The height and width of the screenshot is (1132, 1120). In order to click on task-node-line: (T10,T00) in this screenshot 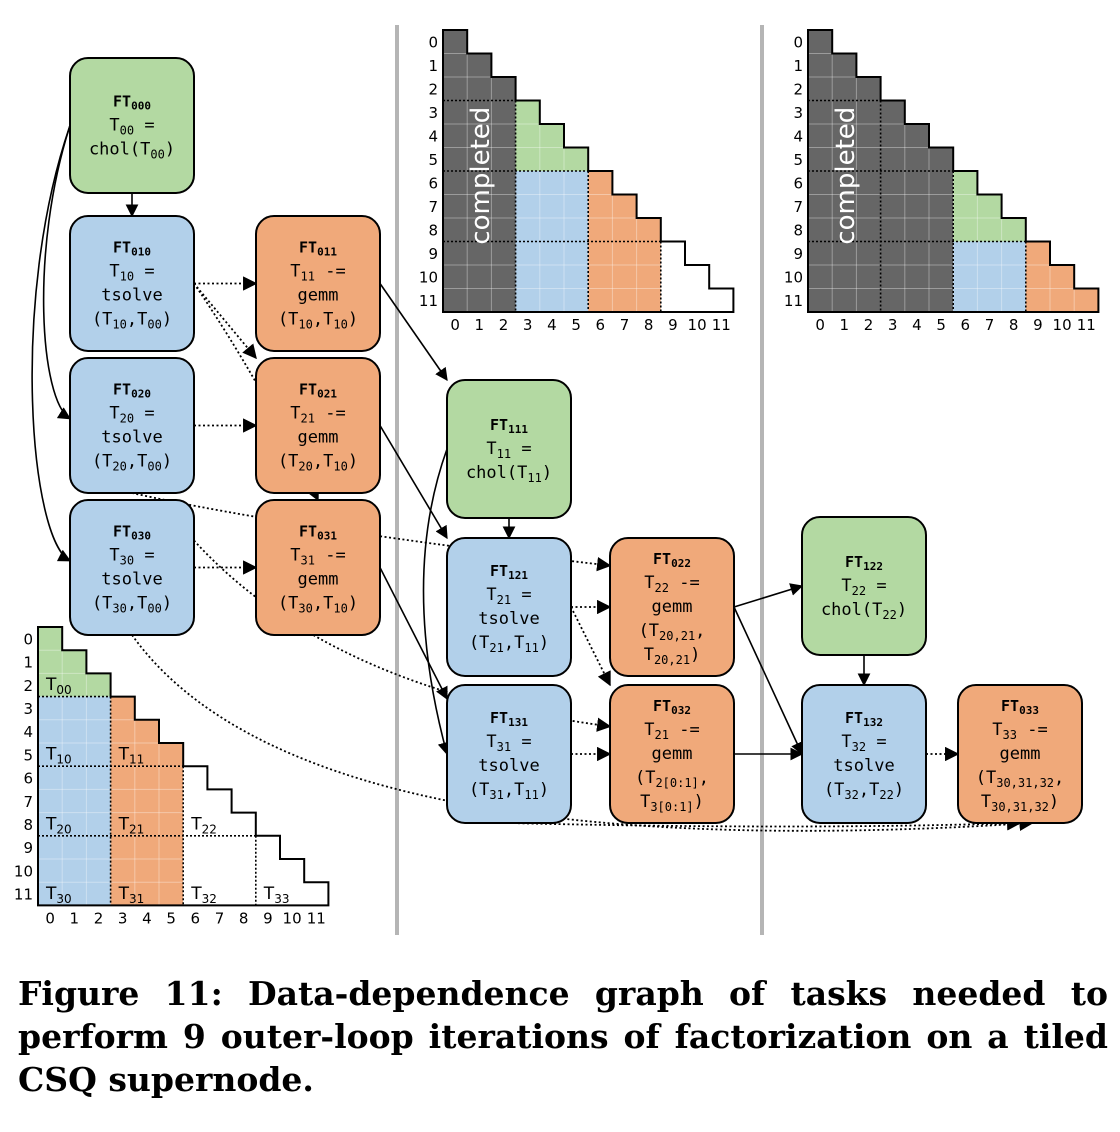, I will do `click(132, 321)`.